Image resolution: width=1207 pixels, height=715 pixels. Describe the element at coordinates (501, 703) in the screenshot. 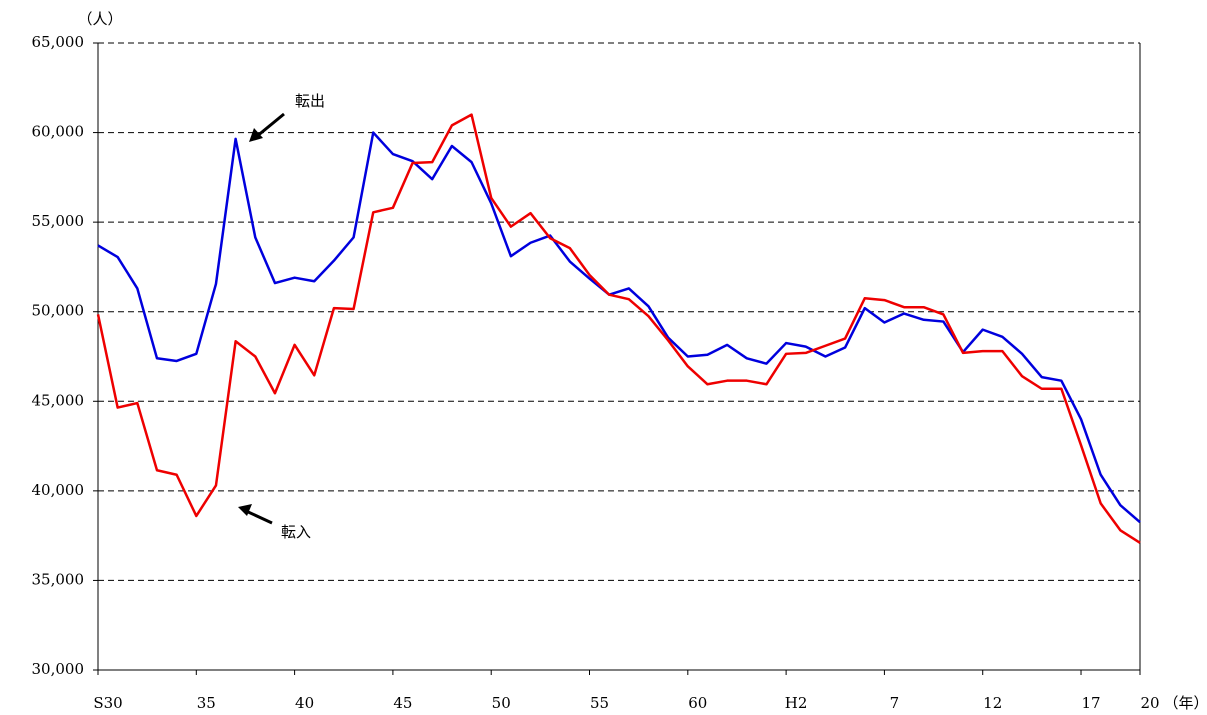

I see `x-tick-label: 50` at that location.